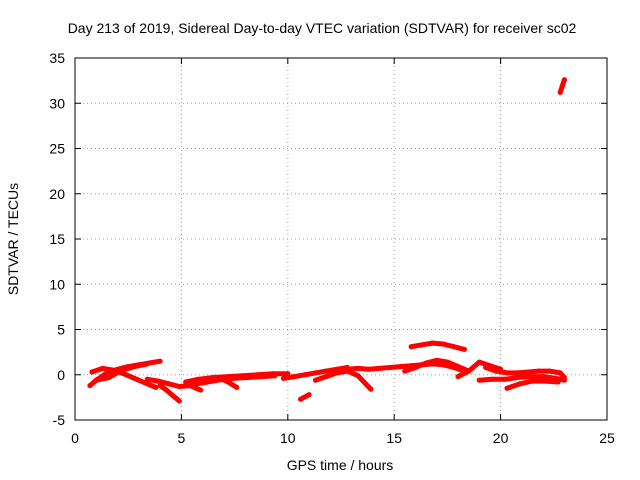 The width and height of the screenshot is (640, 480). Describe the element at coordinates (340, 465) in the screenshot. I see `x-axis-label: GPS time / hours` at that location.